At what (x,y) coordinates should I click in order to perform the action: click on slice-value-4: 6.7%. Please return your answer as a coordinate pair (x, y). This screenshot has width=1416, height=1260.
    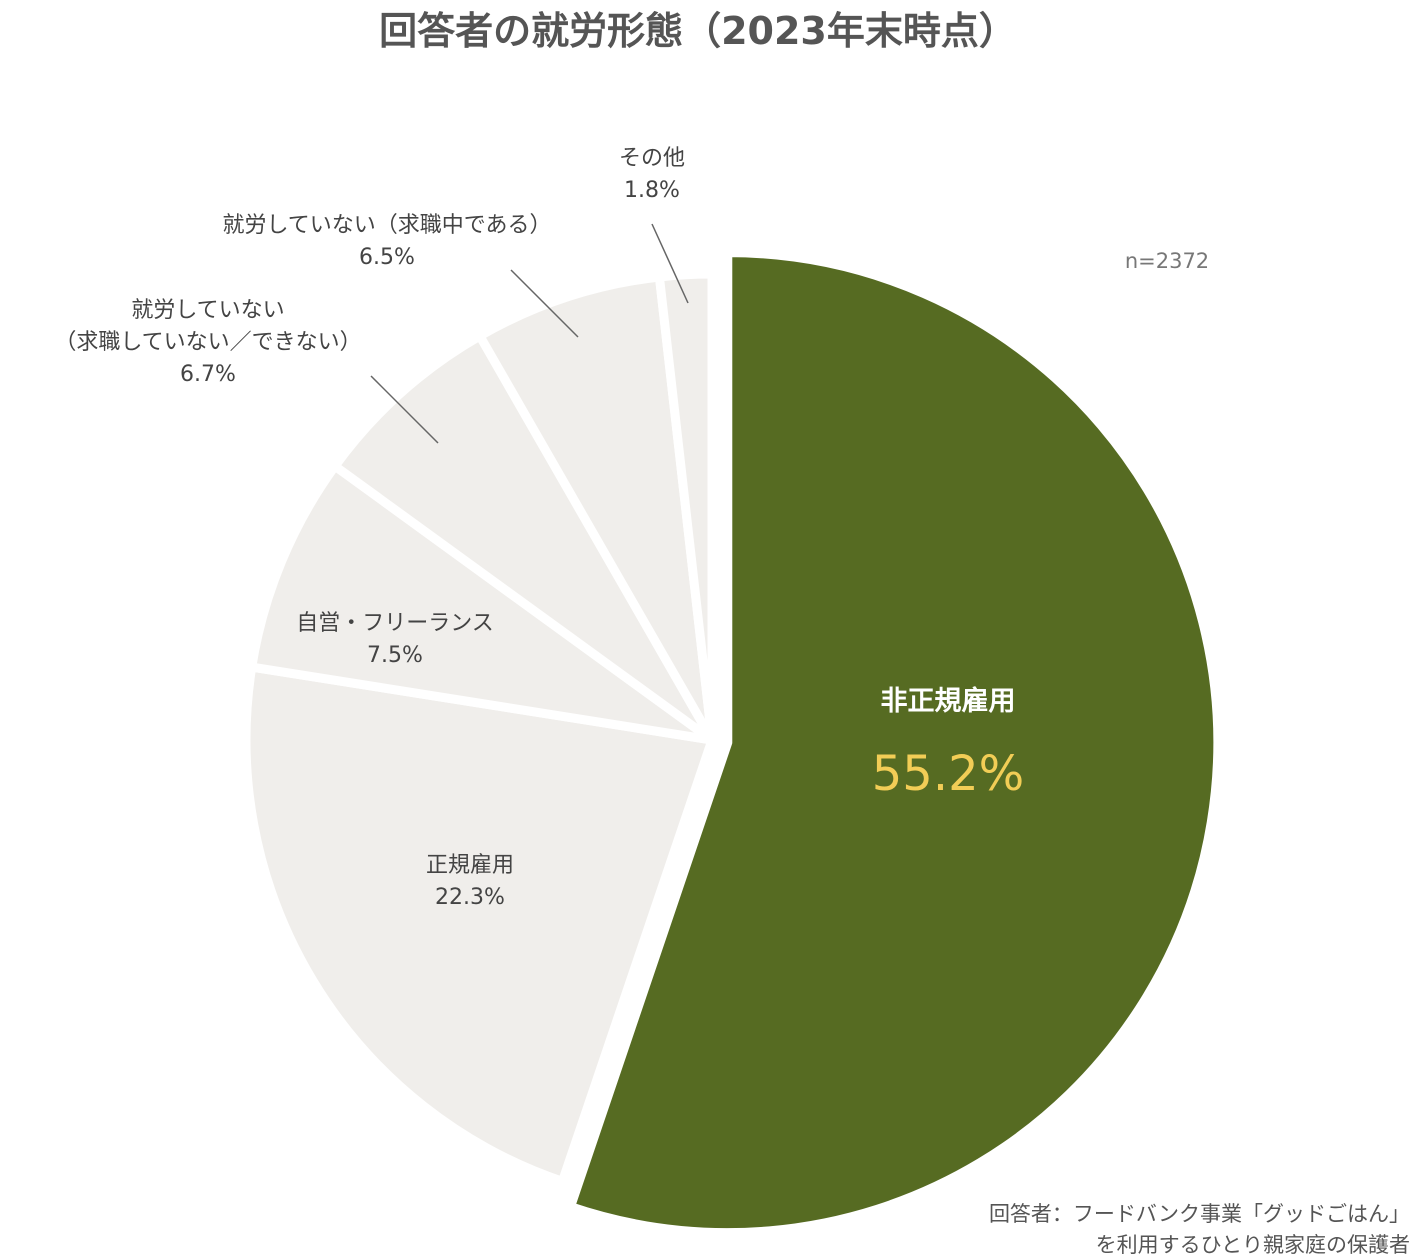
    Looking at the image, I should click on (208, 374).